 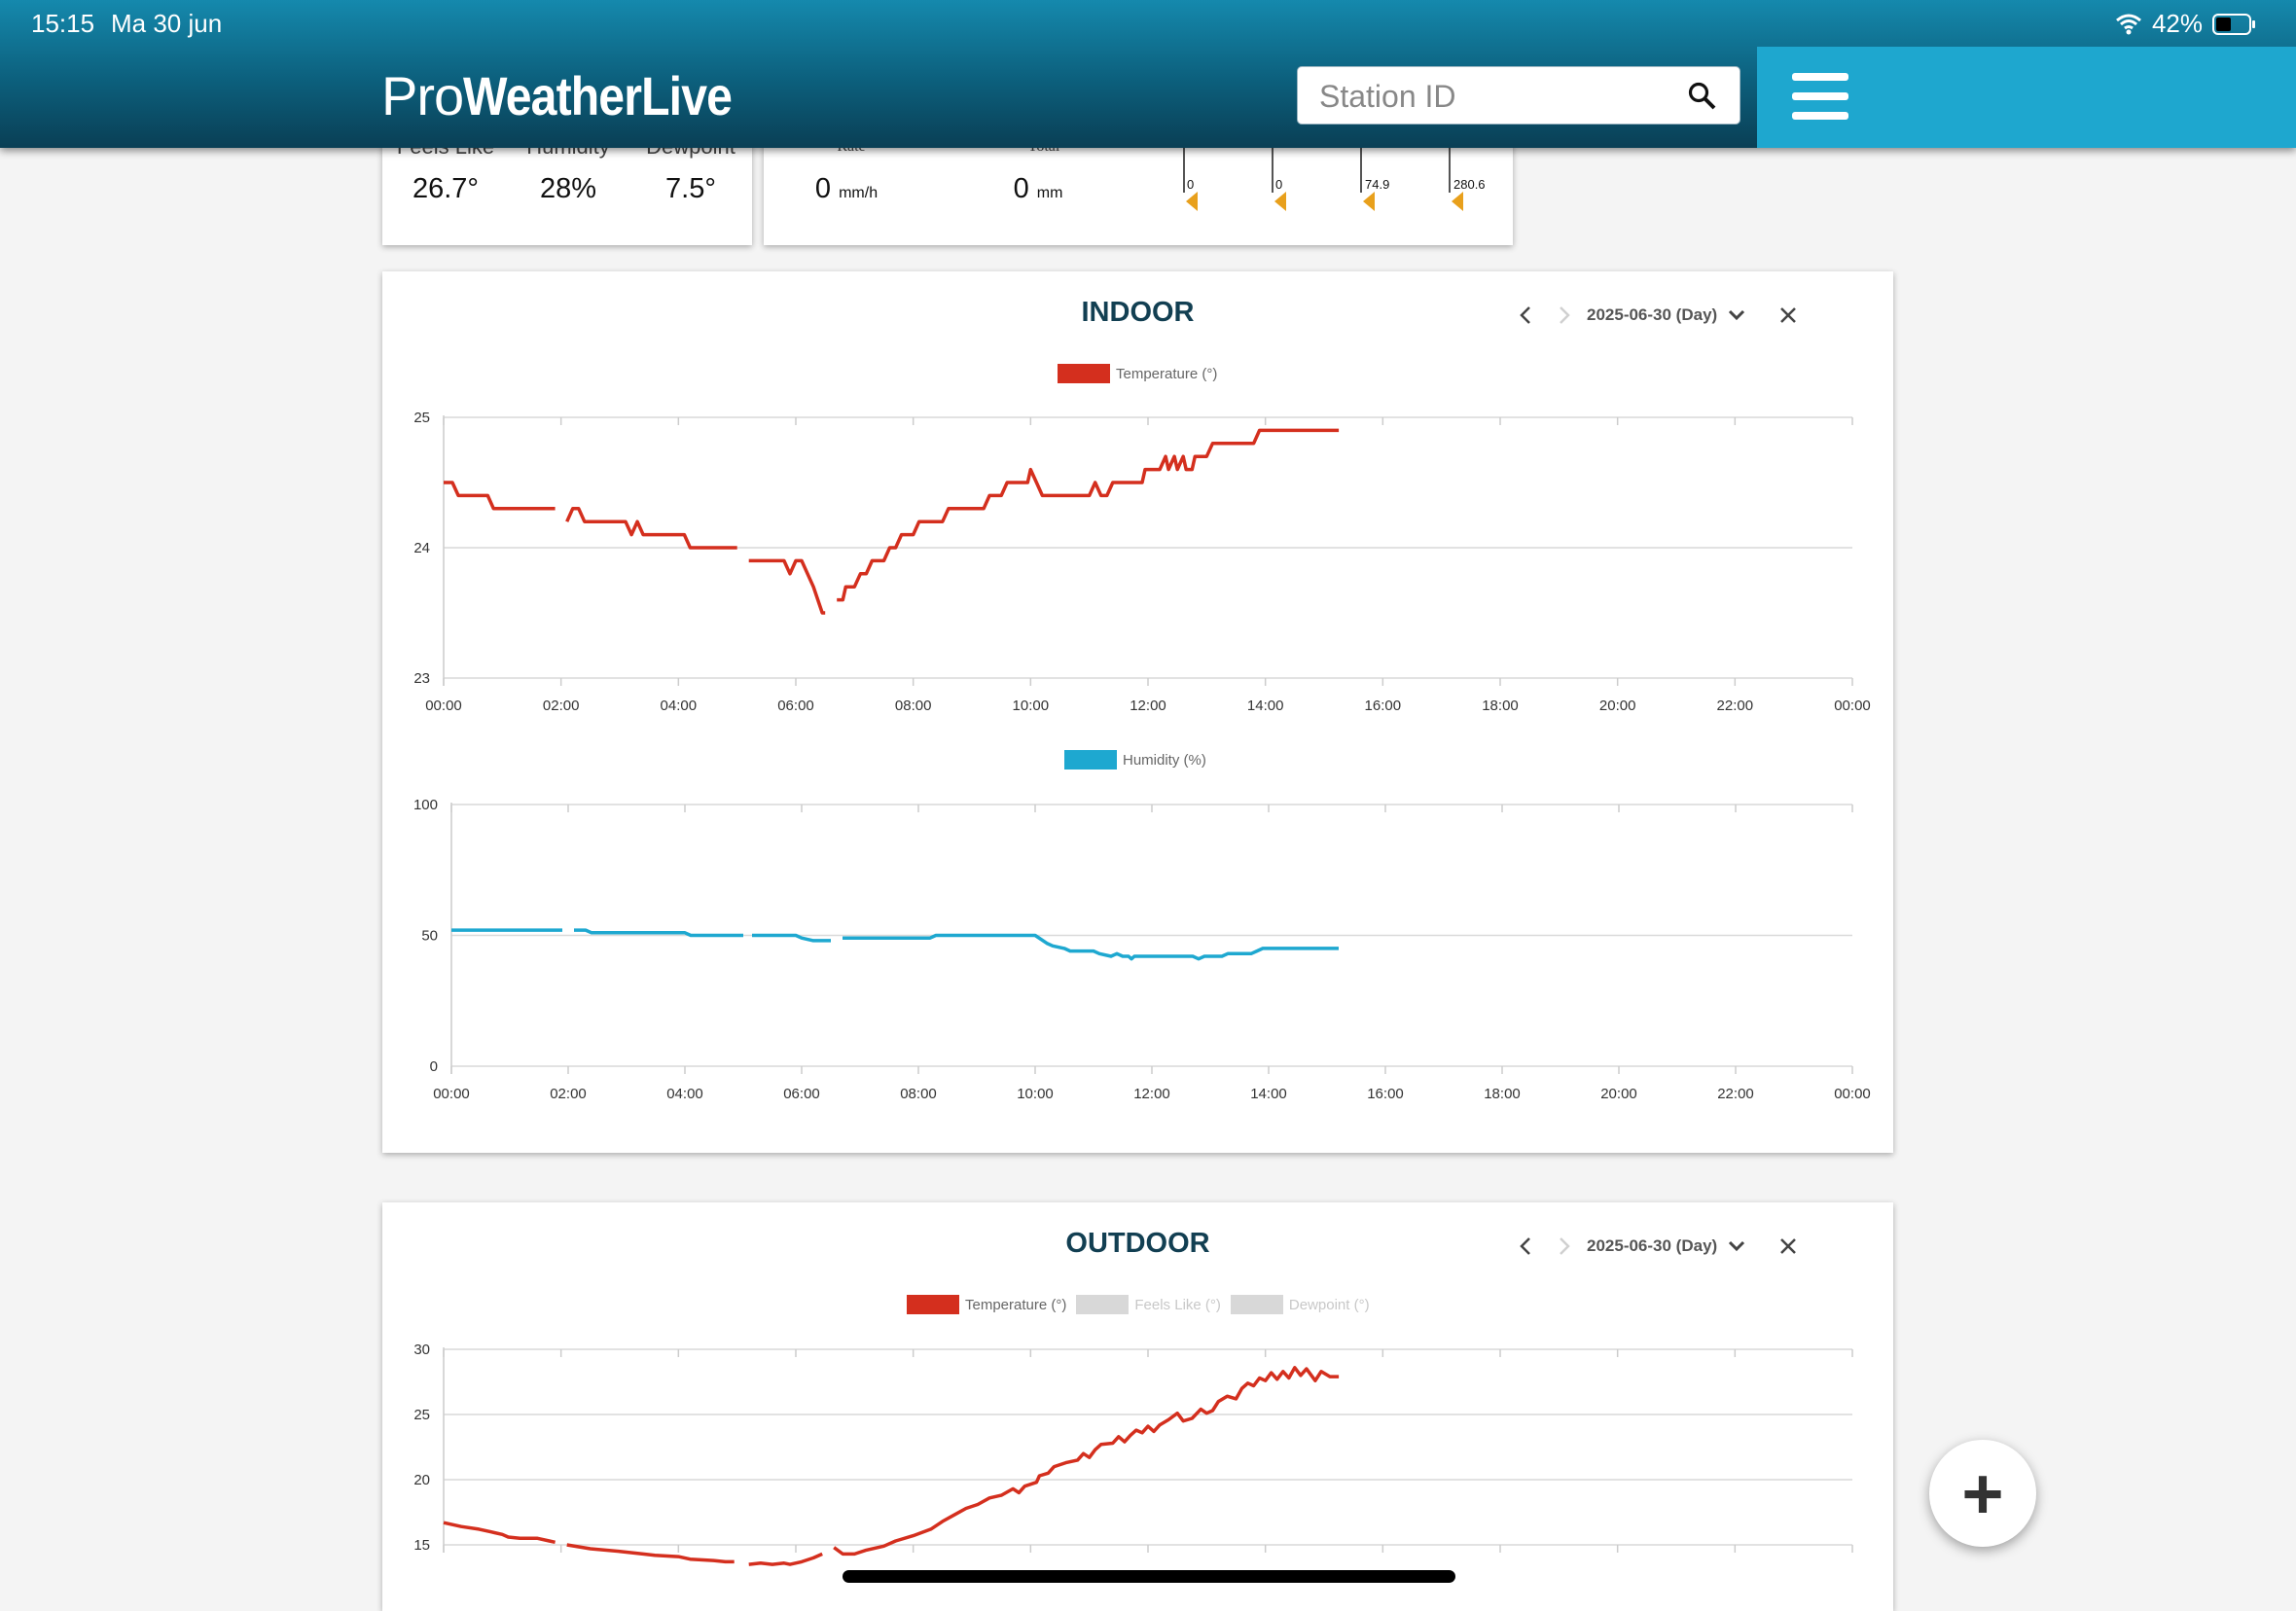 What do you see at coordinates (1038, 188) in the screenshot?
I see `rain-total-value: 0 mm` at bounding box center [1038, 188].